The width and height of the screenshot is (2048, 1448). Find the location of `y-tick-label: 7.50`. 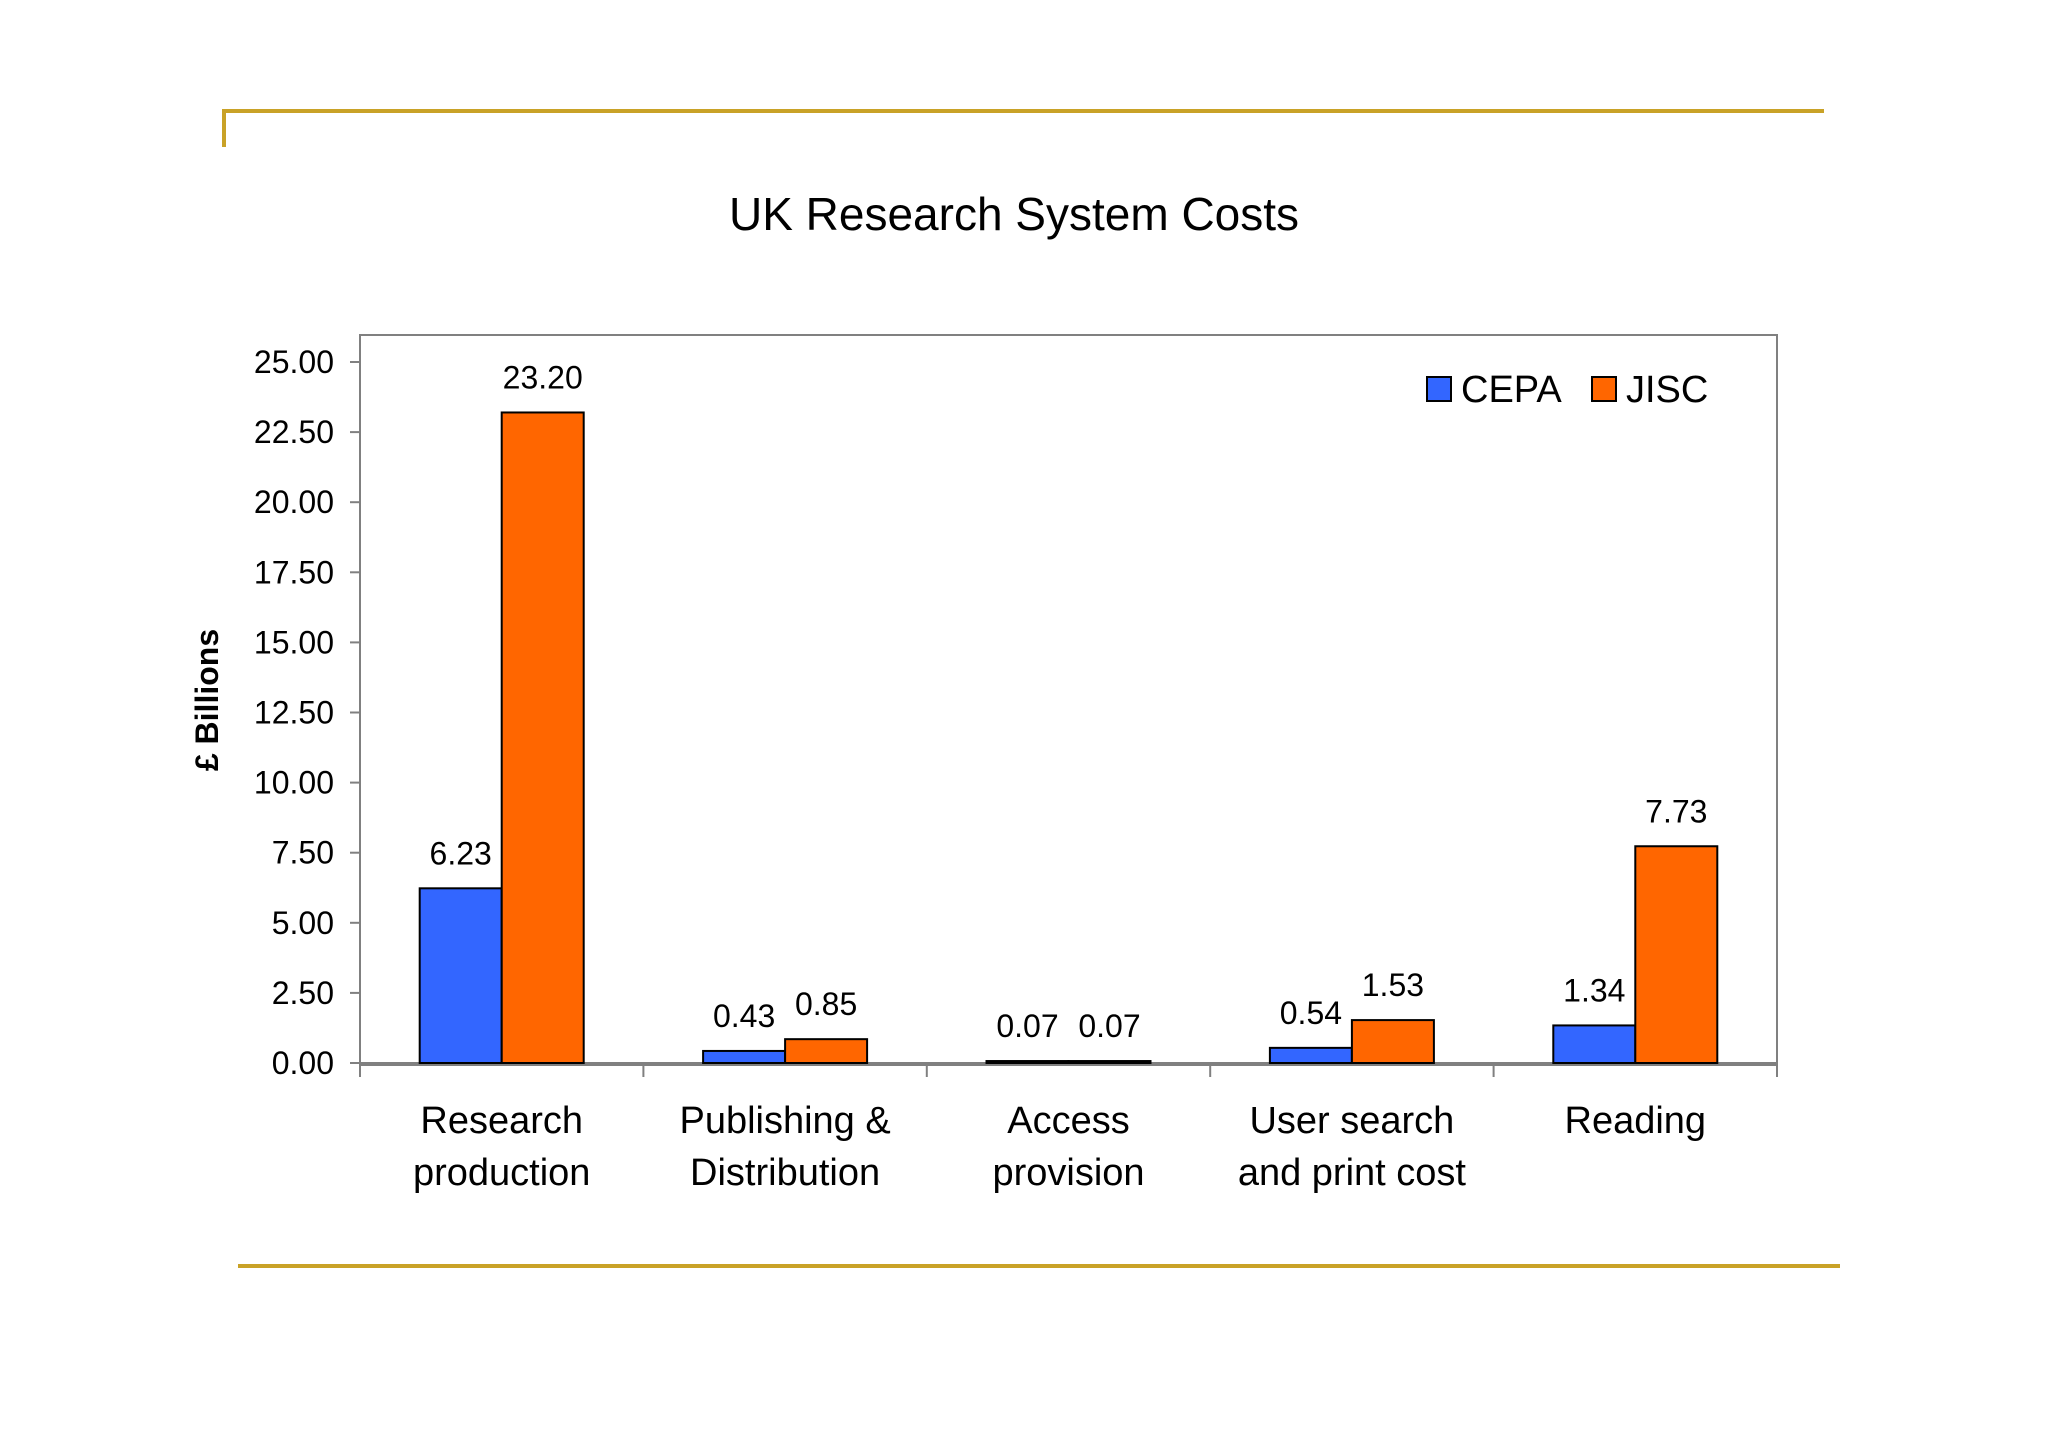

y-tick-label: 7.50 is located at coordinates (303, 853).